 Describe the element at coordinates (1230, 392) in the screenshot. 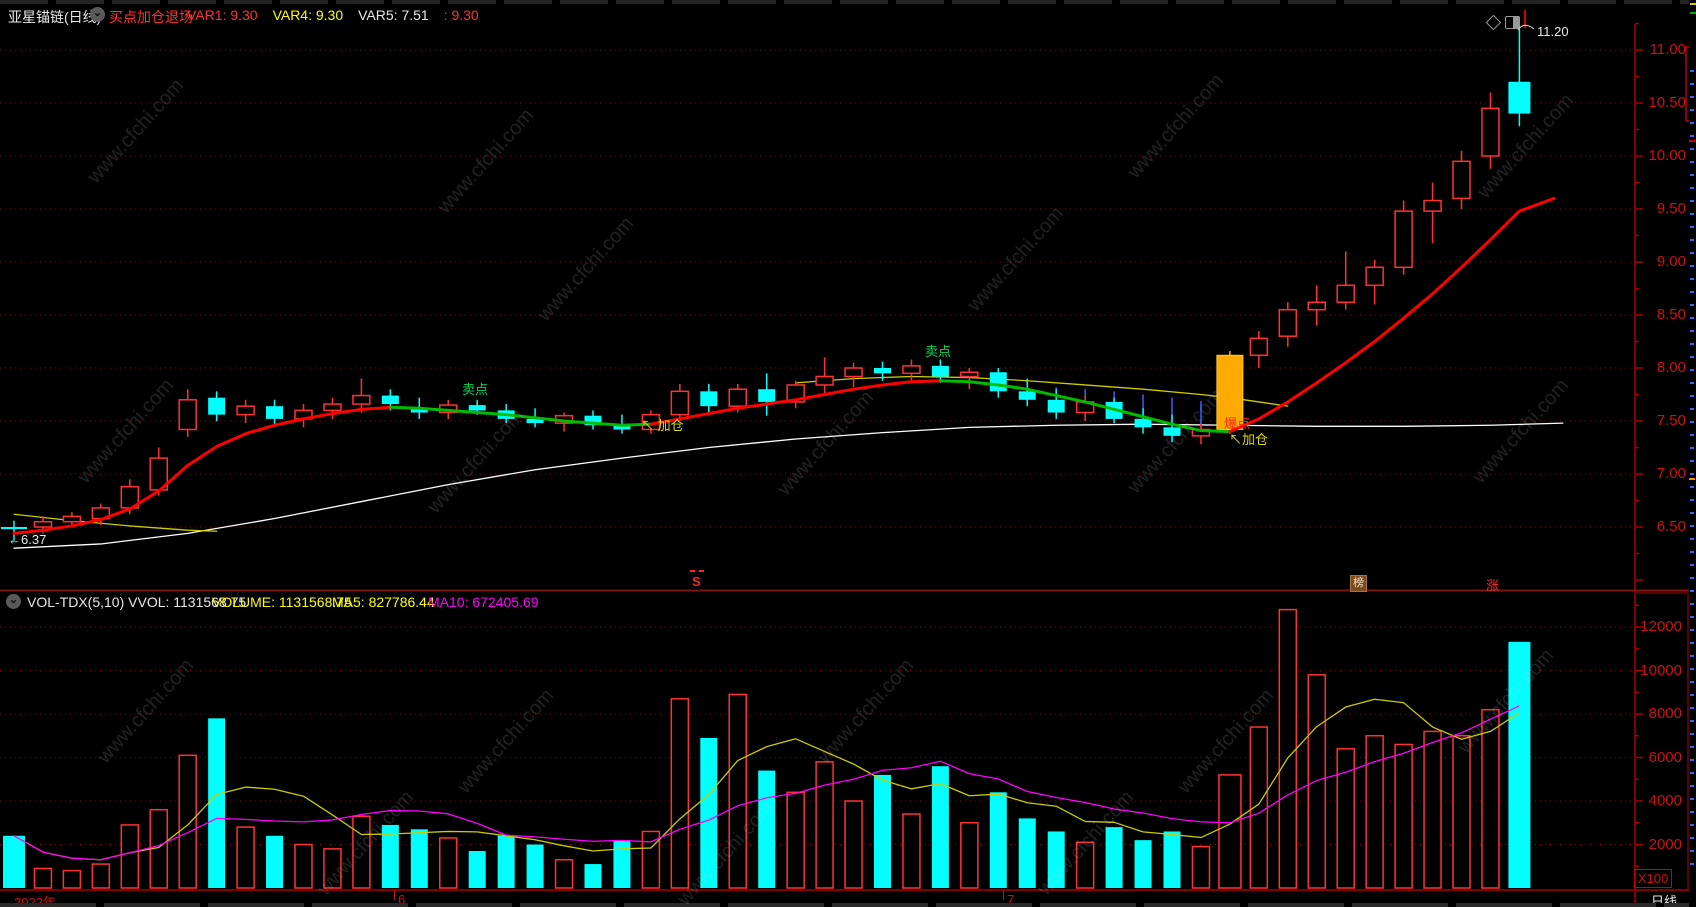

I see `burst-candle` at that location.